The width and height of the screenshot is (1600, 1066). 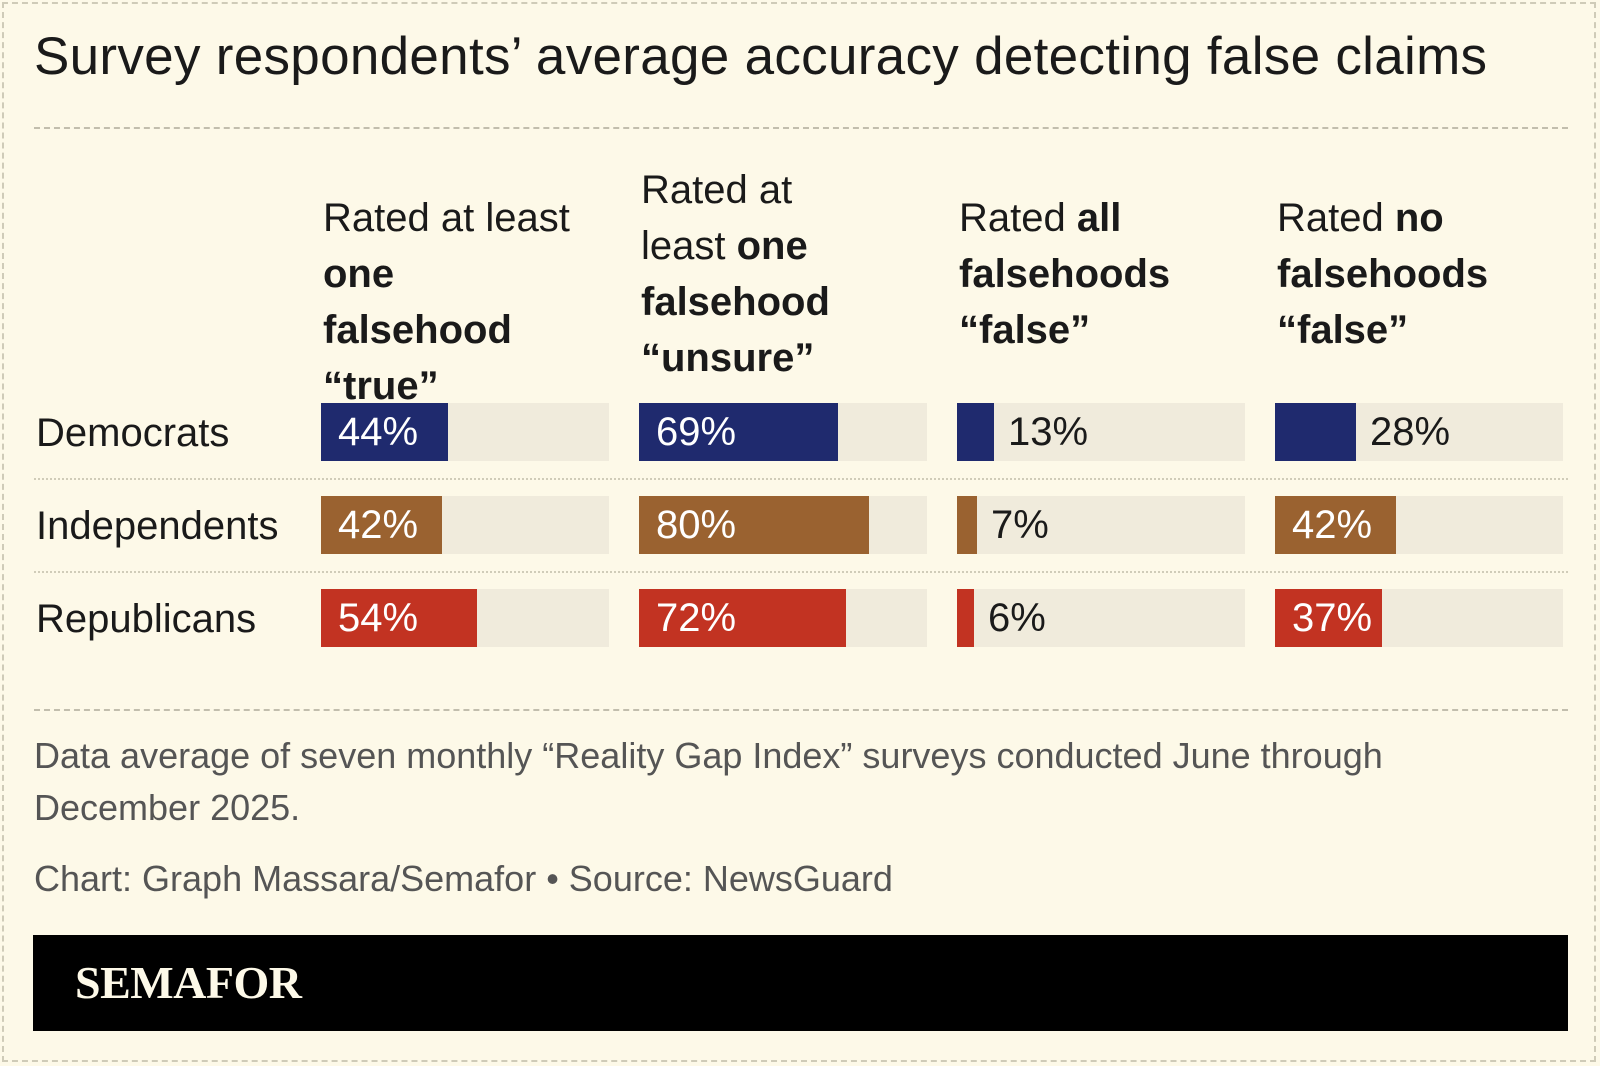 What do you see at coordinates (378, 432) in the screenshot?
I see `bar-value-label: 44%` at bounding box center [378, 432].